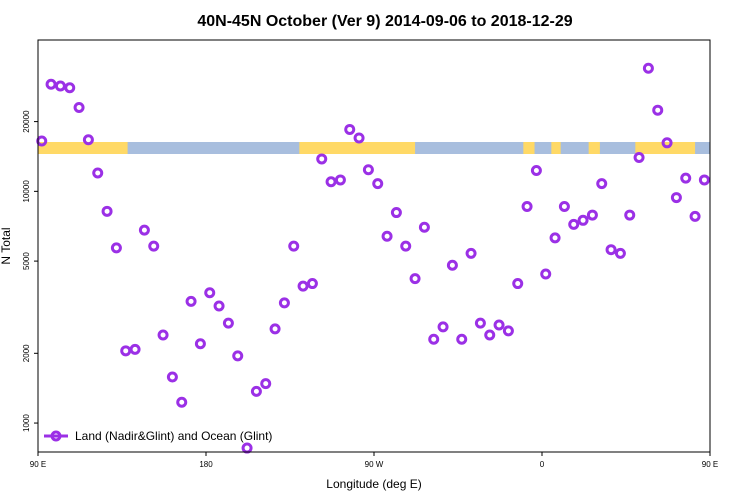 The width and height of the screenshot is (750, 500). What do you see at coordinates (374, 464) in the screenshot?
I see `x-tick-label: 90 W` at bounding box center [374, 464].